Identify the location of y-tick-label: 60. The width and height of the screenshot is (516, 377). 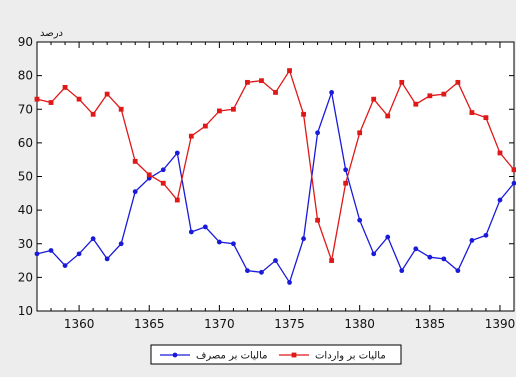
(25, 143).